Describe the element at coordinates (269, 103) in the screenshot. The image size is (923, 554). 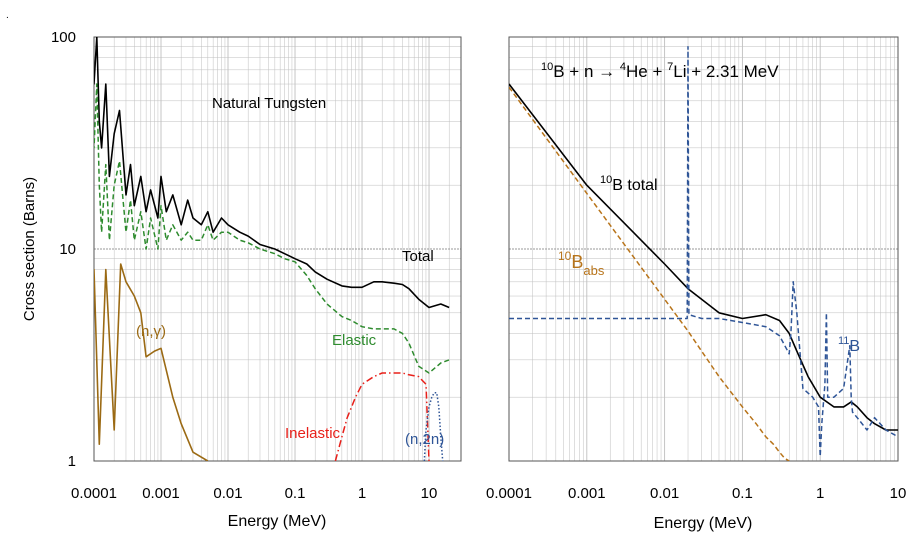
I see `left-chart-title: Natural Tungsten` at that location.